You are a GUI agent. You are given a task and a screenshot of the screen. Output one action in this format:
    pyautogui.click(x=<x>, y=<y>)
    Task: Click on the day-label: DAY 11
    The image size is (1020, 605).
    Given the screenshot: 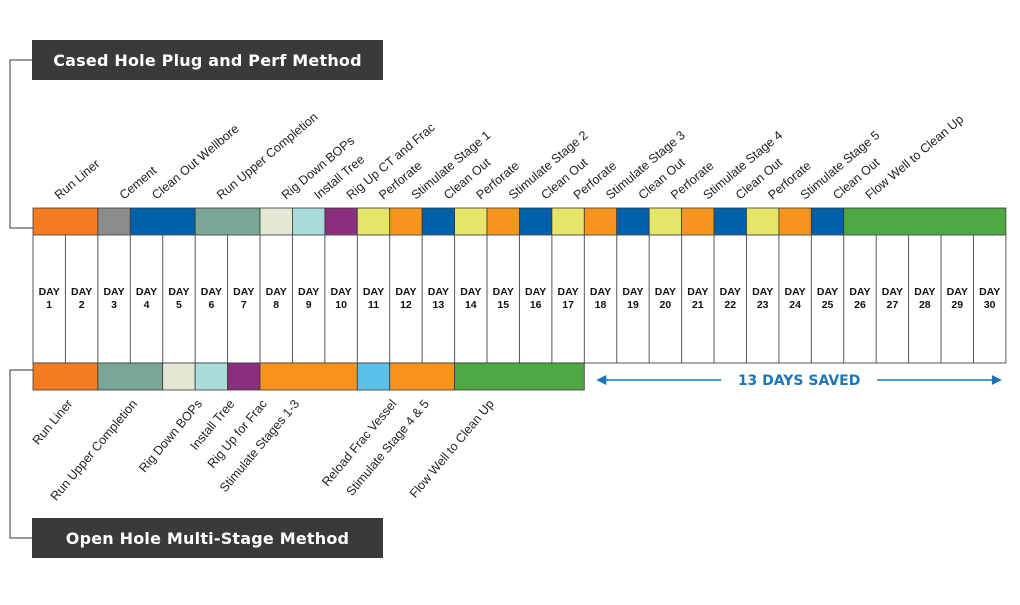 What is the action you would take?
    pyautogui.click(x=373, y=298)
    